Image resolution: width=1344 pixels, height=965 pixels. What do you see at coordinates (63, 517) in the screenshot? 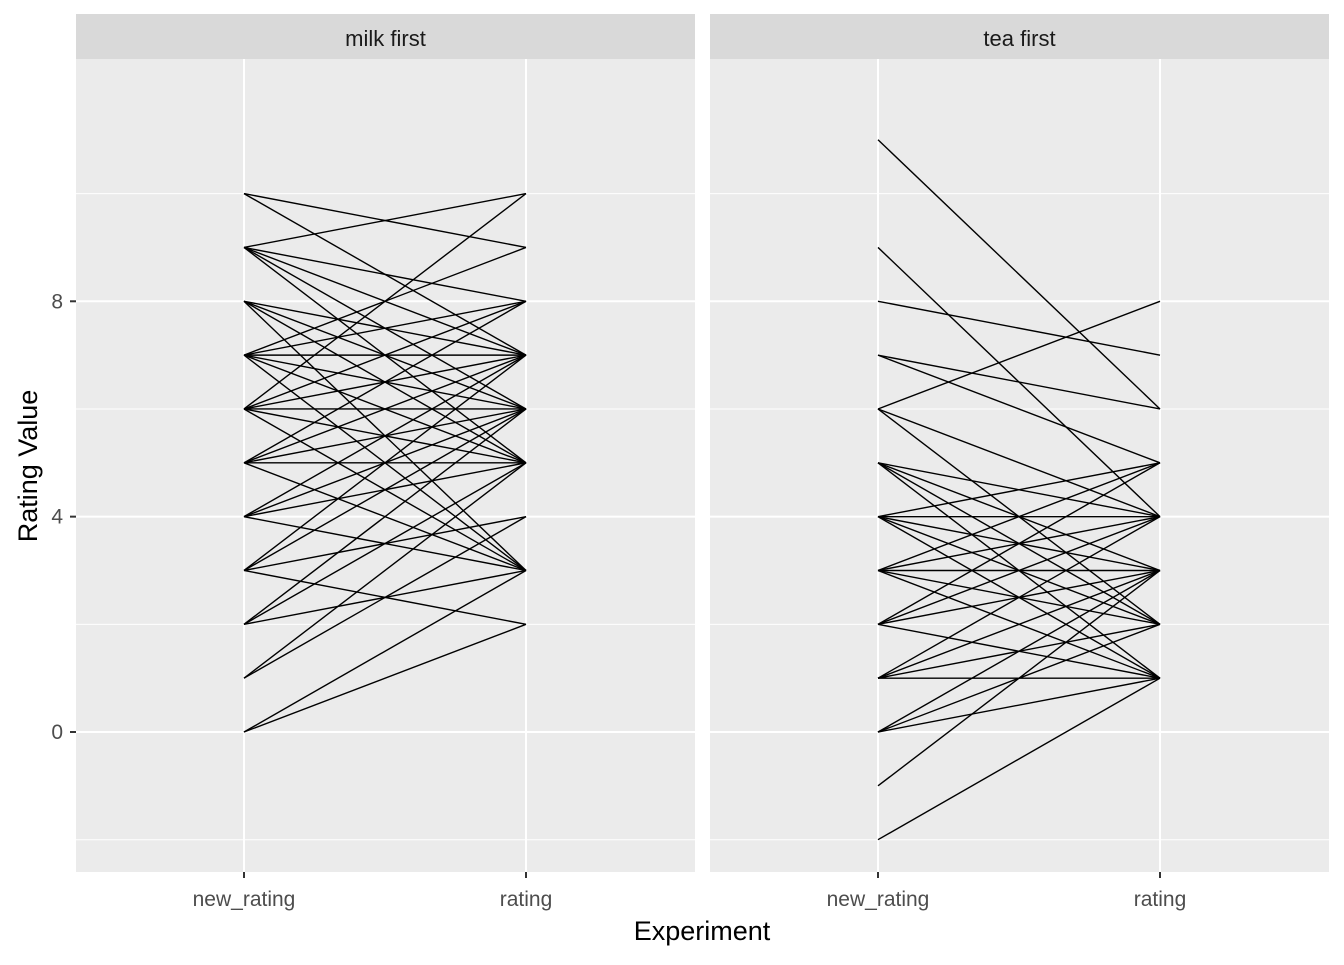
I see `y-axis: 0 4 8` at bounding box center [63, 517].